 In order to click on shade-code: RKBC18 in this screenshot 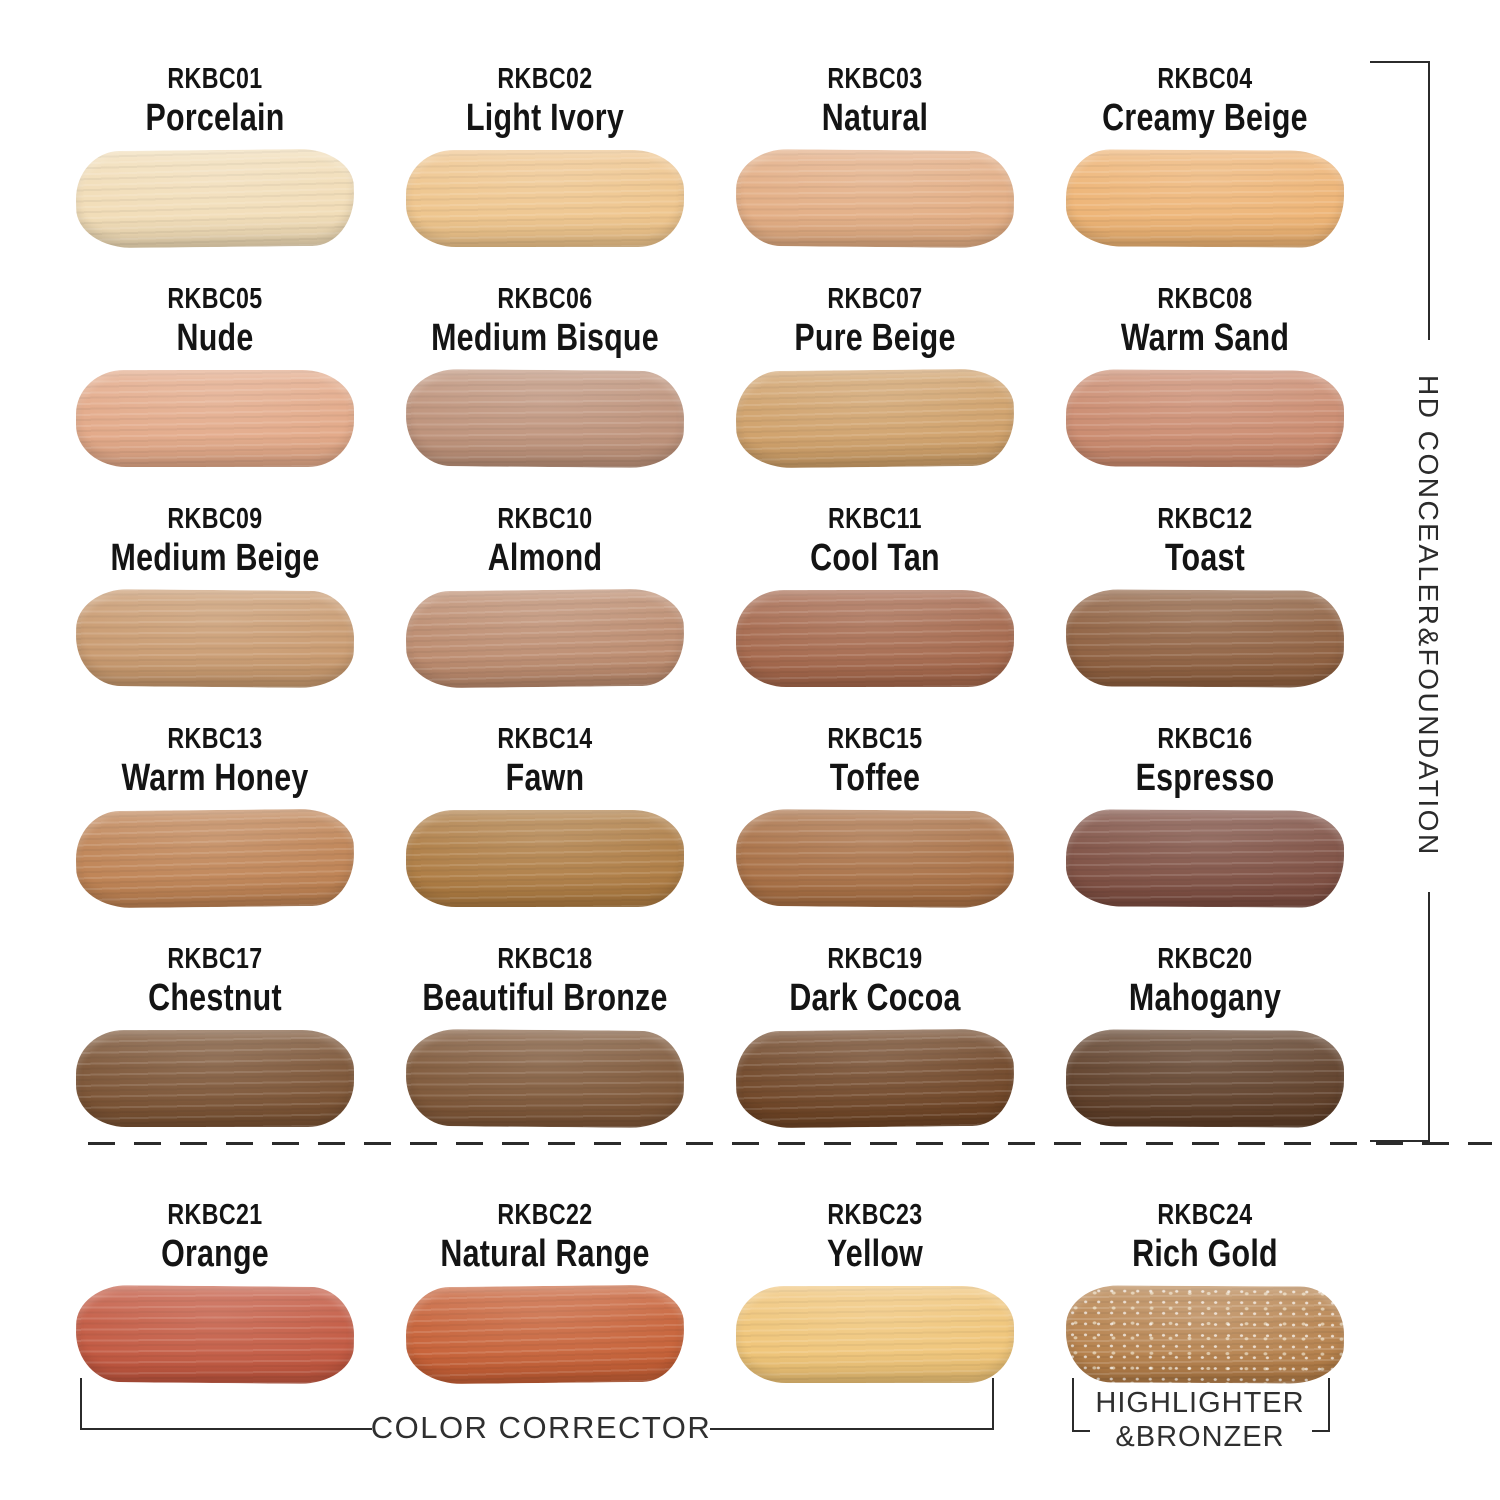, I will do `click(545, 959)`.